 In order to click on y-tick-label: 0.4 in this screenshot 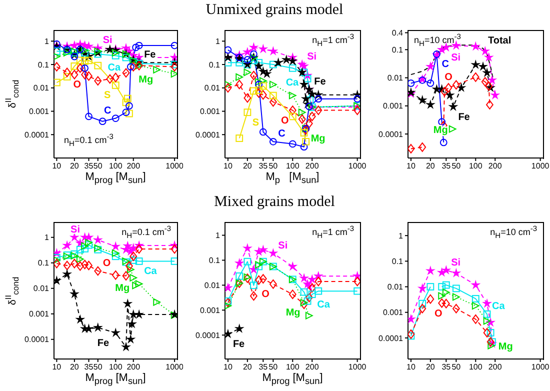, I will do `click(398, 33)`.